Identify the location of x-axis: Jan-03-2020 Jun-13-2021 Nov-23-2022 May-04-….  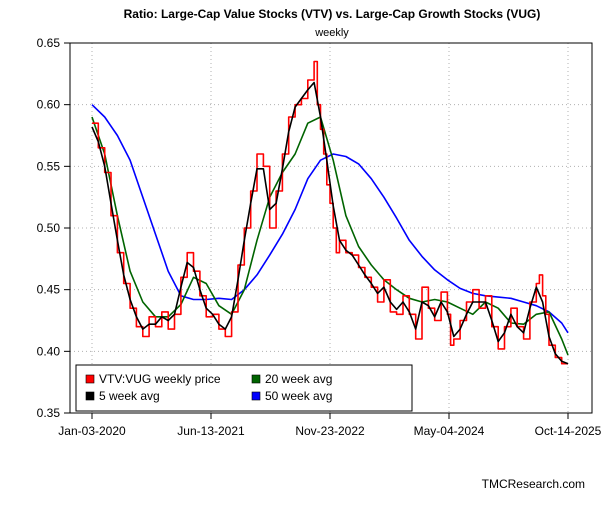
(330, 425).